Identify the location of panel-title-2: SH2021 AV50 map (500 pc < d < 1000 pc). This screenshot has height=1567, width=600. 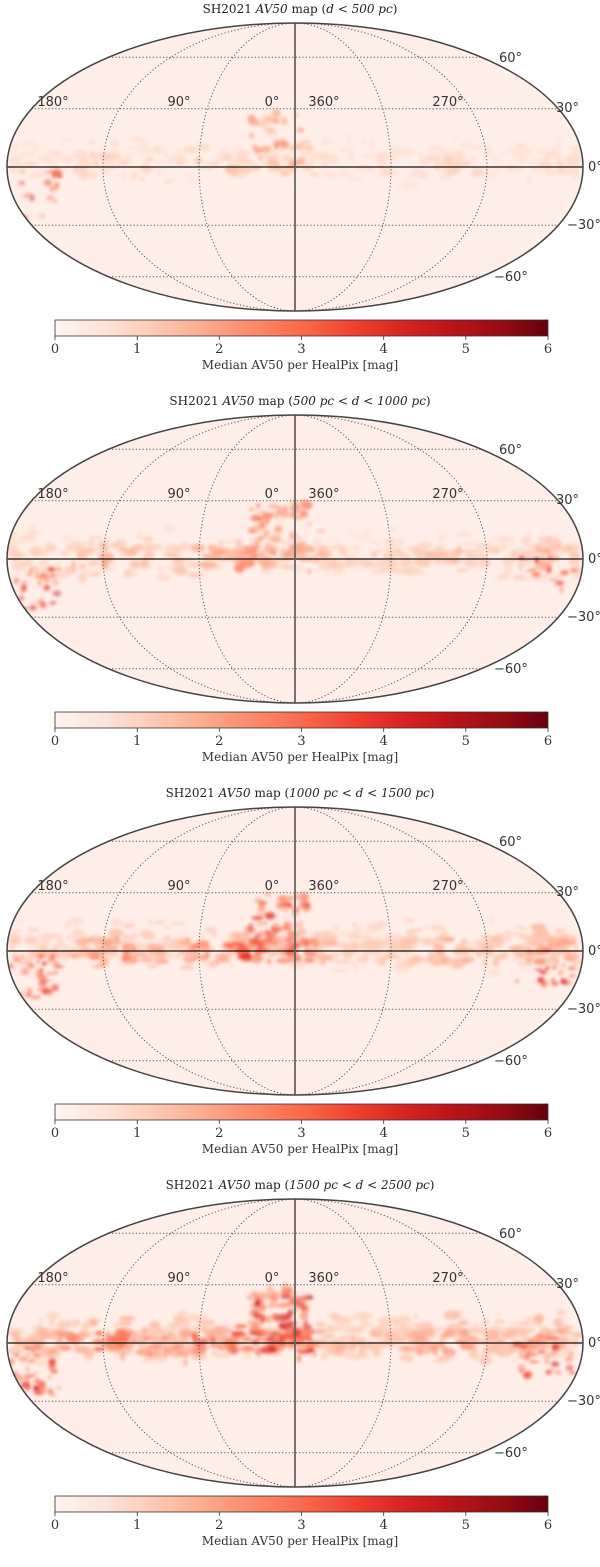
(300, 401).